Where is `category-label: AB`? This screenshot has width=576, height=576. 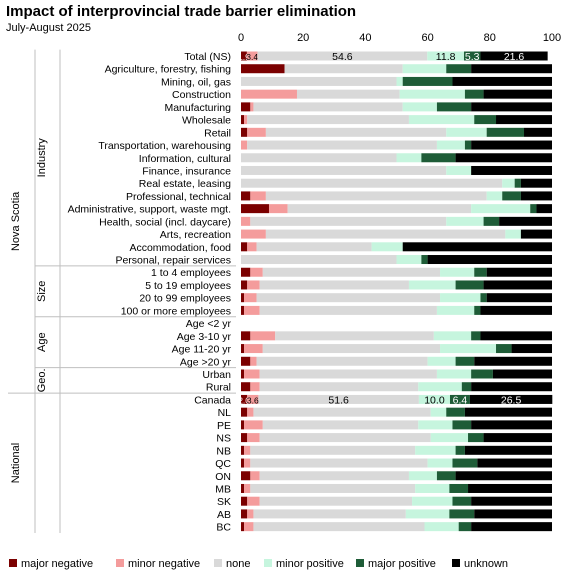 category-label: AB is located at coordinates (224, 515).